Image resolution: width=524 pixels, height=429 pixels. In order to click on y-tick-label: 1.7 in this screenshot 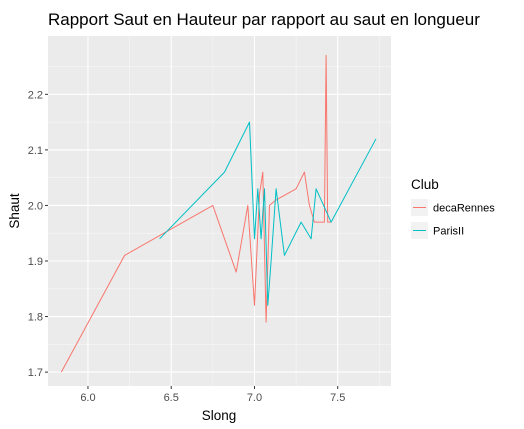, I will do `click(35, 373)`.